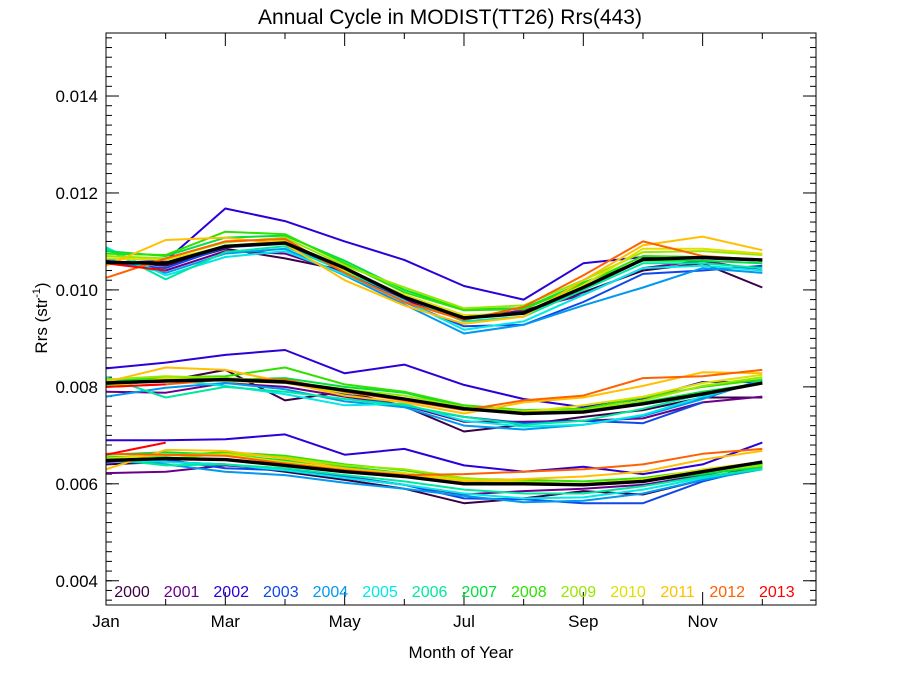  Describe the element at coordinates (529, 592) in the screenshot. I see `legend-year-2008: 2008` at that location.